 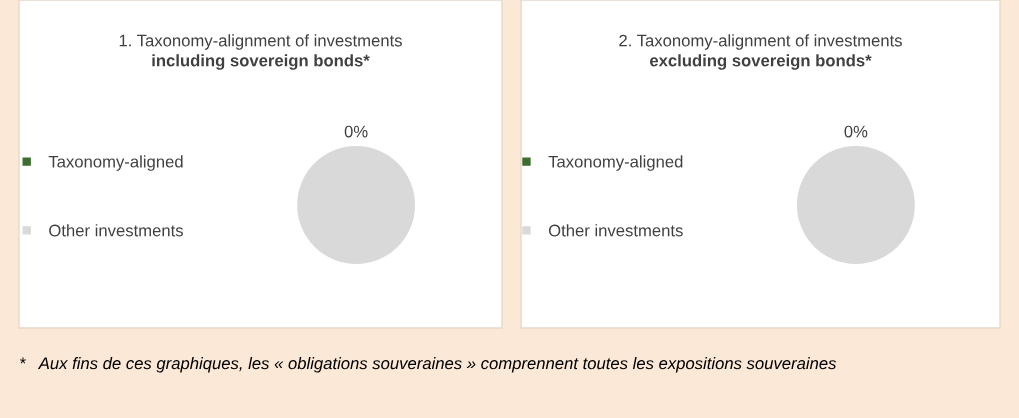 I want to click on chart-title: 1. Taxonomy-alignment of investments, so click(x=260, y=42).